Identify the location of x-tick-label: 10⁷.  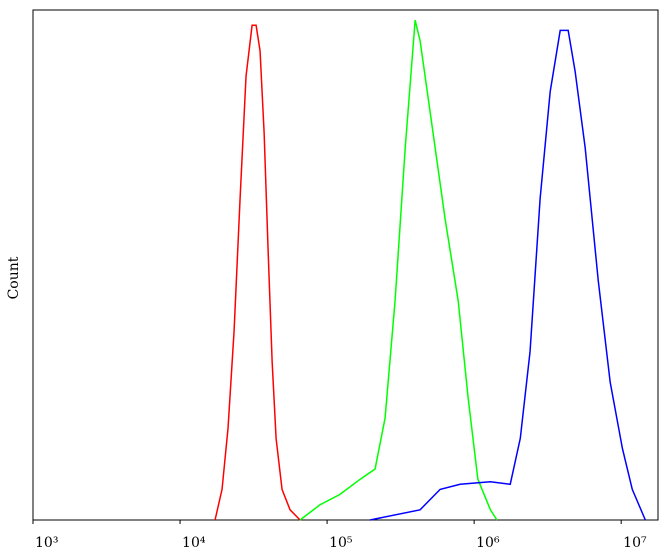
(635, 543).